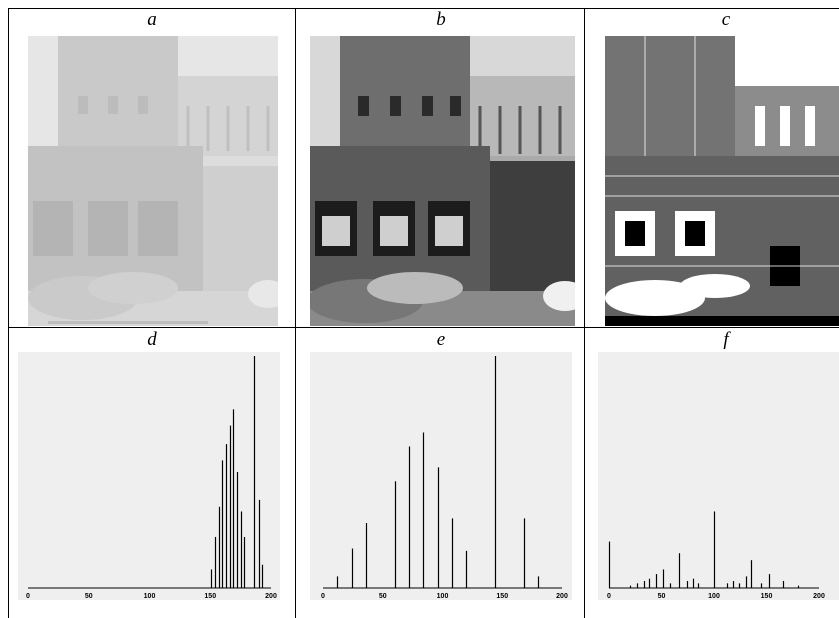 Image resolution: width=839 pixels, height=618 pixels. What do you see at coordinates (152, 19) in the screenshot?
I see `panel-label-a: a` at bounding box center [152, 19].